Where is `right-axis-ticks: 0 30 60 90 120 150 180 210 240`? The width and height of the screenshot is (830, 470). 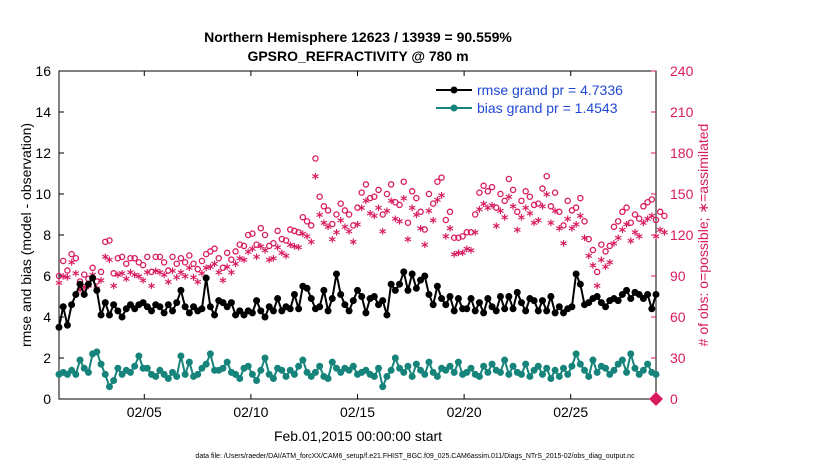
right-axis-ticks: 0 30 60 90 120 150 180 210 240 is located at coordinates (672, 235).